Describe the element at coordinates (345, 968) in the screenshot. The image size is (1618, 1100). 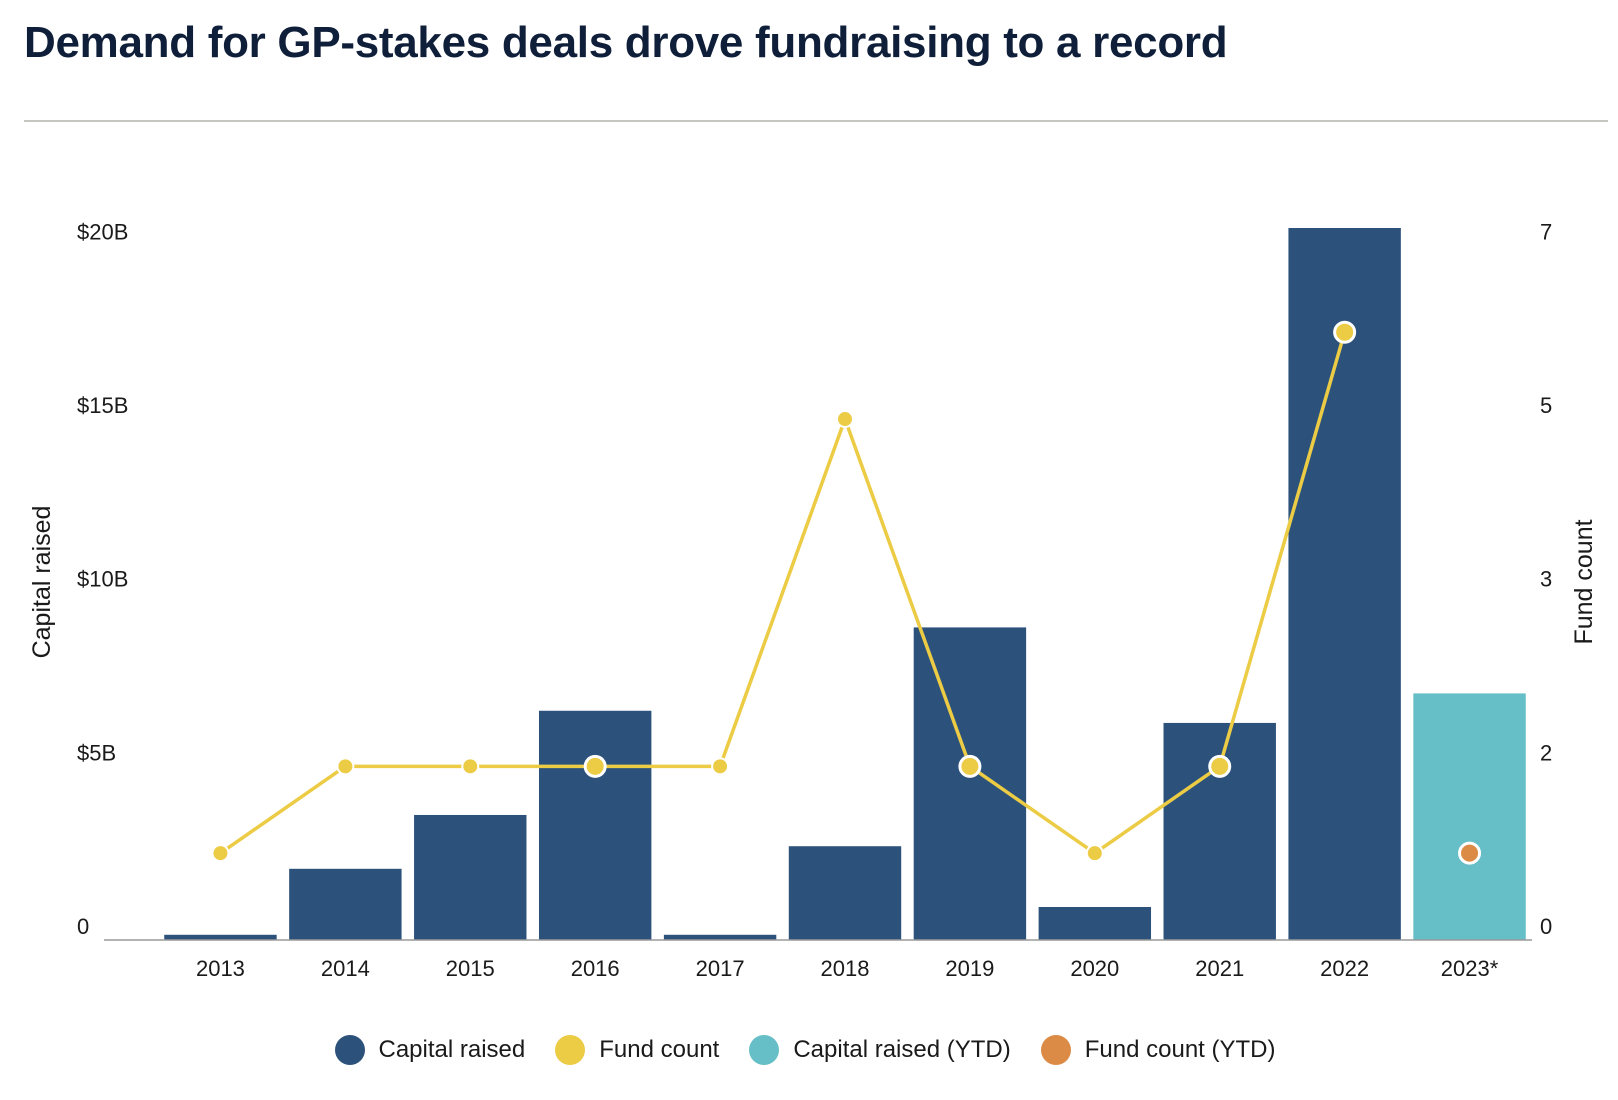
I see `x-tick-label: 2014` at that location.